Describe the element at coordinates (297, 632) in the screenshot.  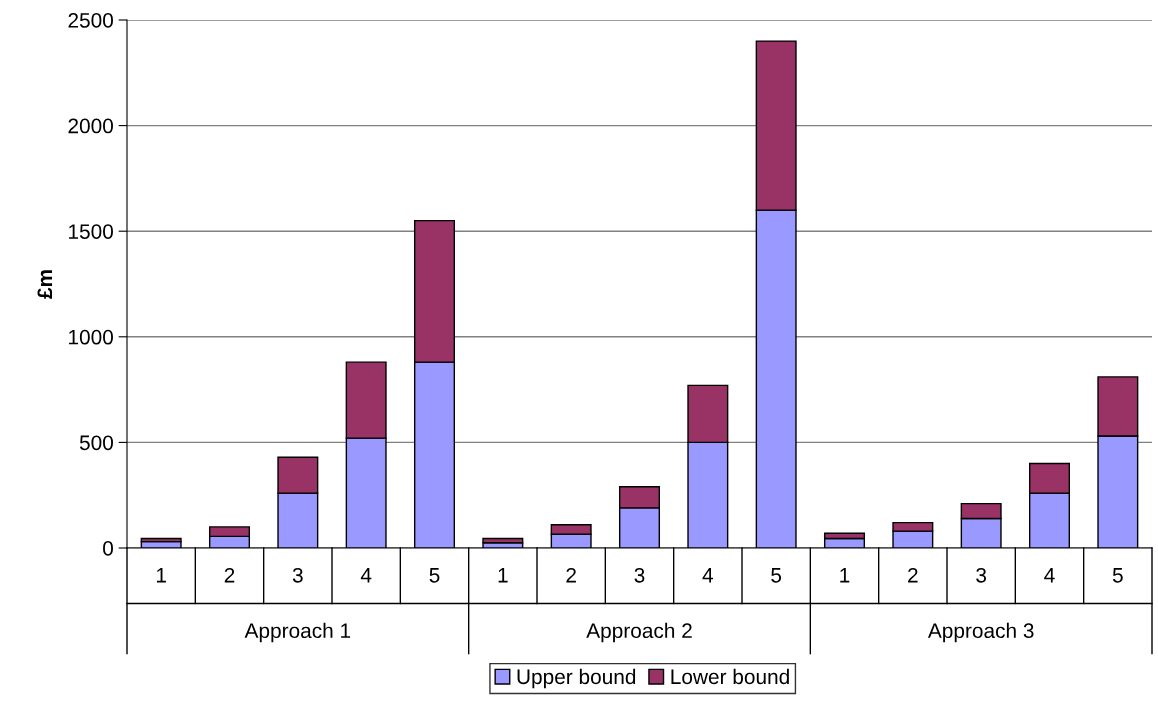
I see `text: Approach 1` at that location.